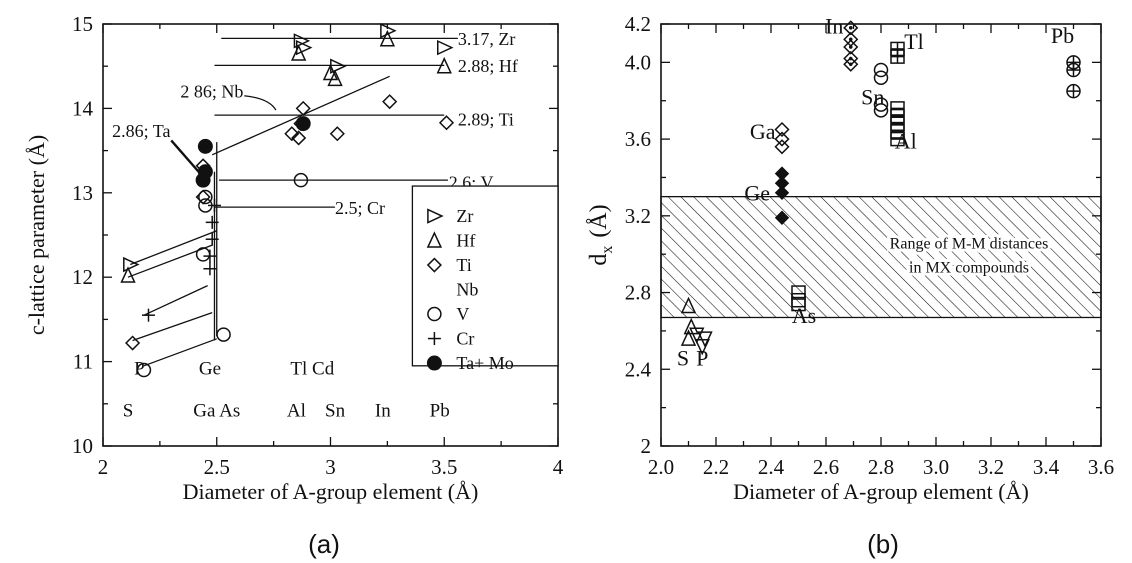  I want to click on chart-a-legend-label: V, so click(462, 314).